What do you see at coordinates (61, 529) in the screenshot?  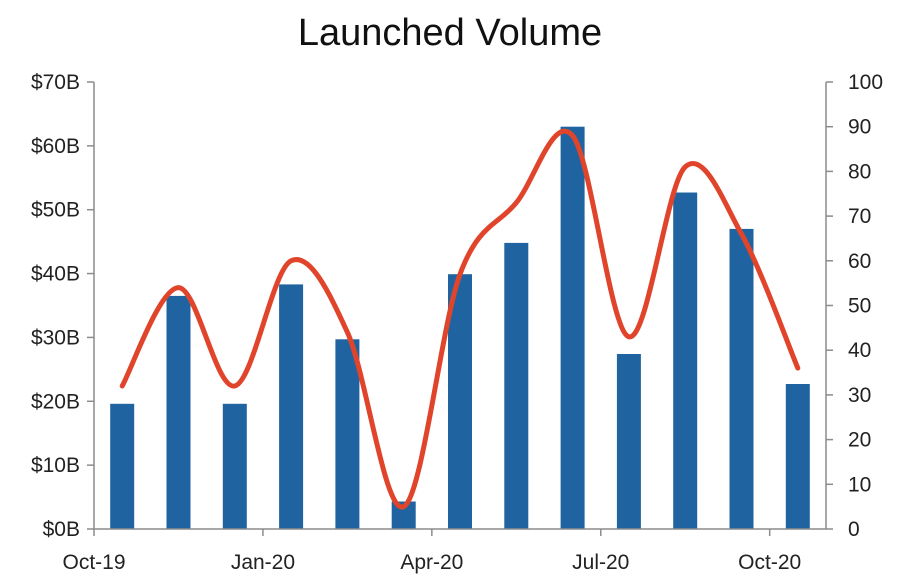 I see `y-left-tick-label: $0B` at bounding box center [61, 529].